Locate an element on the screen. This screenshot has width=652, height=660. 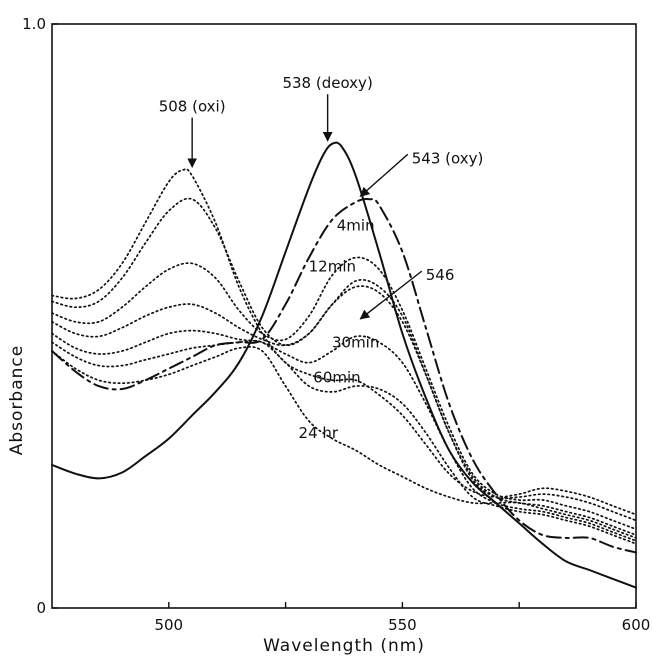
x-axis: 500 550 600 is located at coordinates (402, 618).